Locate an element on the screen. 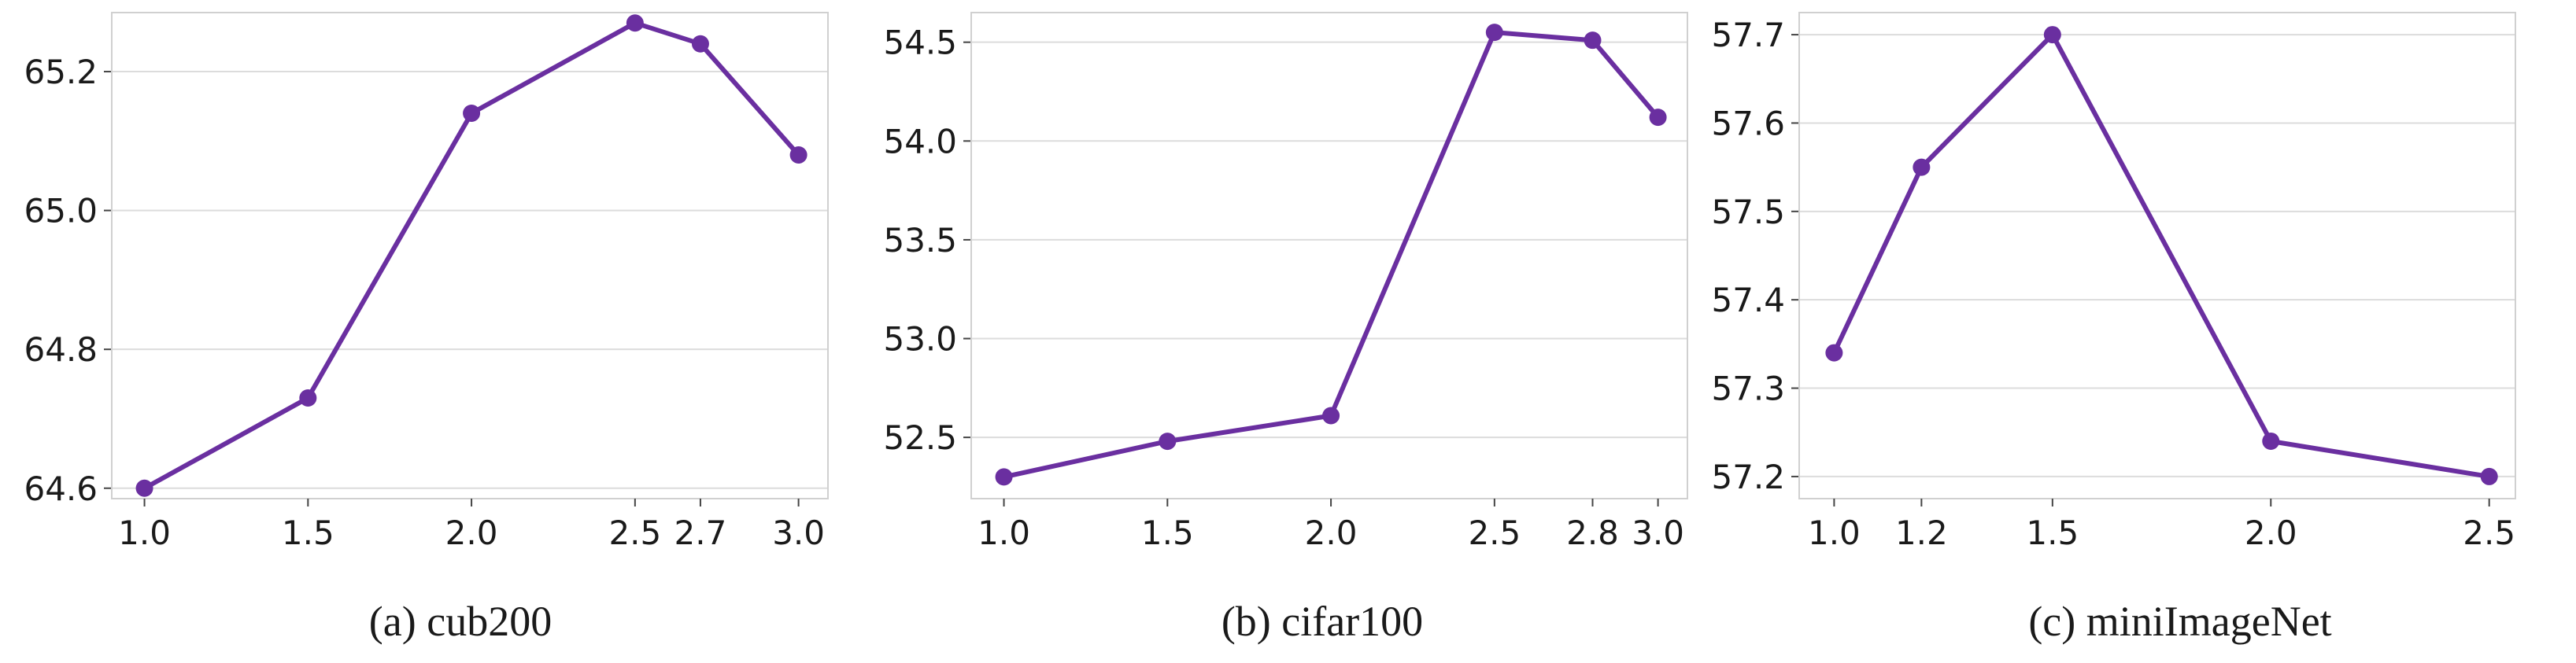 The image size is (2576, 663). miniimagenet-ytick-label-4: 57.6 is located at coordinates (1748, 123).